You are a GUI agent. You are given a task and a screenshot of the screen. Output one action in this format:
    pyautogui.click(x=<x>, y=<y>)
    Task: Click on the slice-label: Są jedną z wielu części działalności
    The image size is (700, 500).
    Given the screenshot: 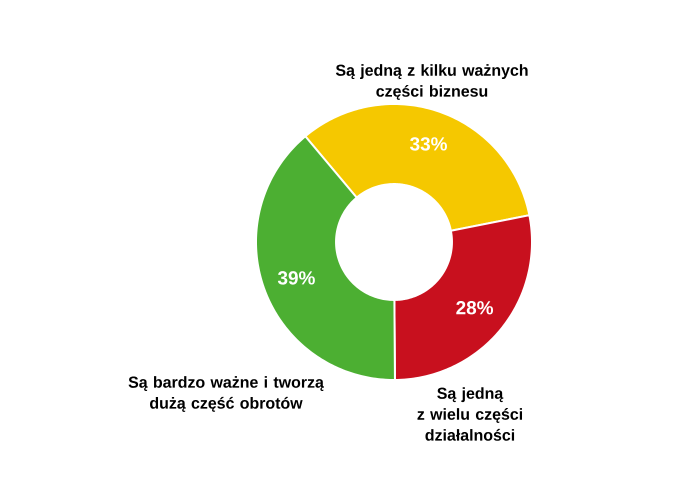 What is the action you would take?
    pyautogui.click(x=469, y=414)
    